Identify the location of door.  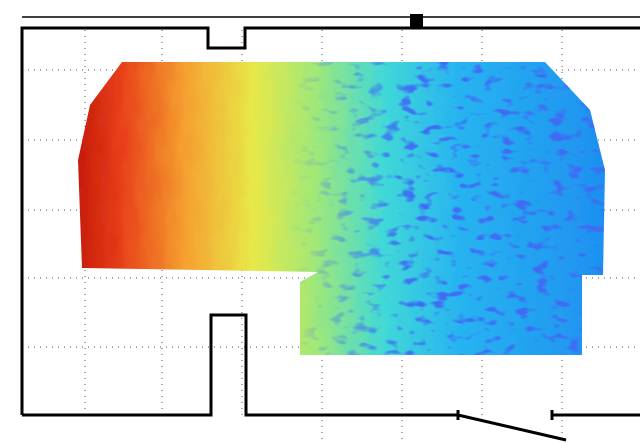
(512, 427).